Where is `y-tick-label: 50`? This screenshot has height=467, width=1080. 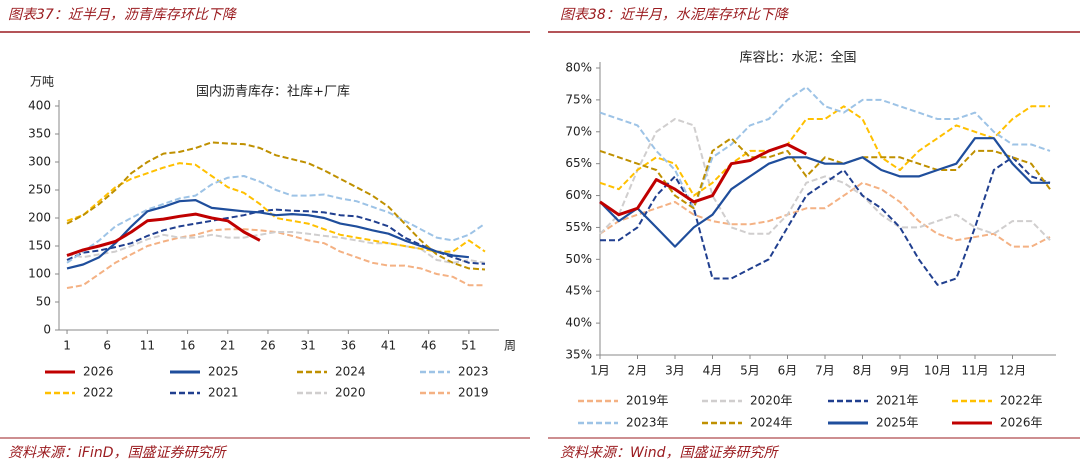
y-tick-label: 50 is located at coordinates (43, 302).